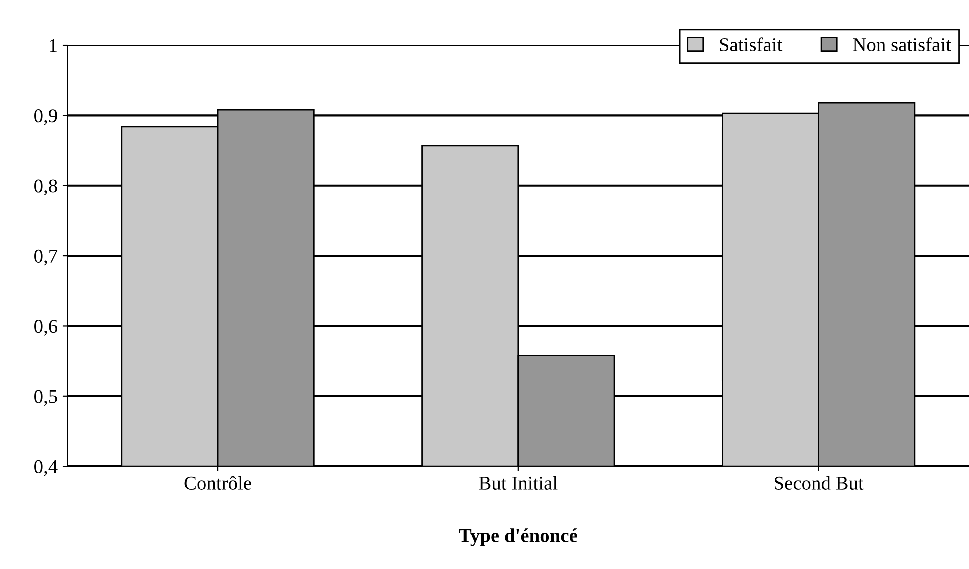  What do you see at coordinates (46, 258) in the screenshot?
I see `y-tick-label: 0,7` at bounding box center [46, 258].